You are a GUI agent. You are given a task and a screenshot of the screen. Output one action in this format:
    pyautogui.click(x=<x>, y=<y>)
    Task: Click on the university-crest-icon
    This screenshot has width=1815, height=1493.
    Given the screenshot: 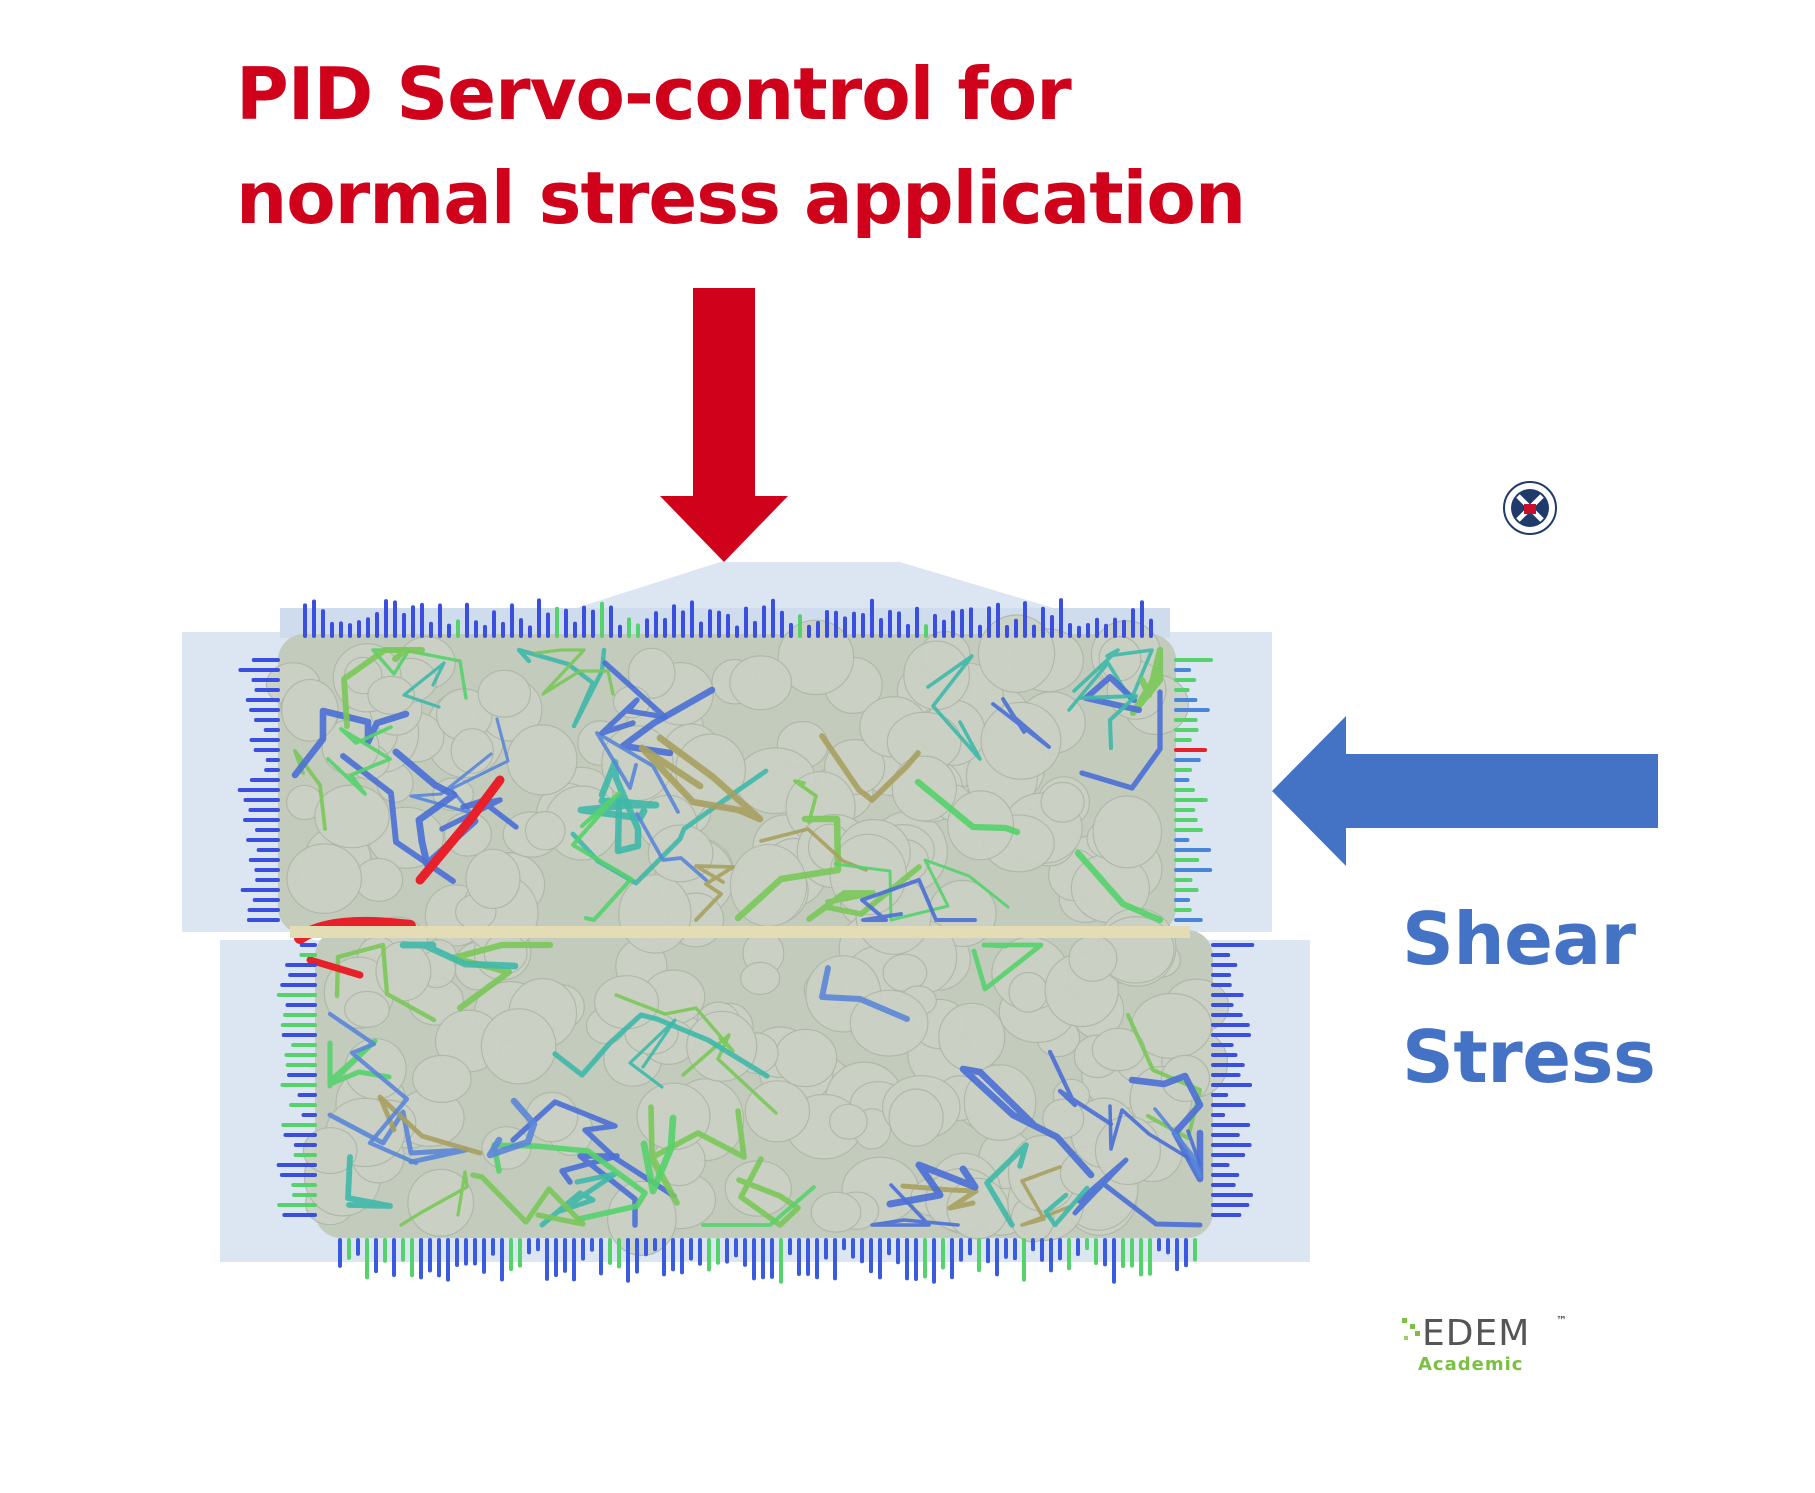 What is the action you would take?
    pyautogui.click(x=1530, y=508)
    